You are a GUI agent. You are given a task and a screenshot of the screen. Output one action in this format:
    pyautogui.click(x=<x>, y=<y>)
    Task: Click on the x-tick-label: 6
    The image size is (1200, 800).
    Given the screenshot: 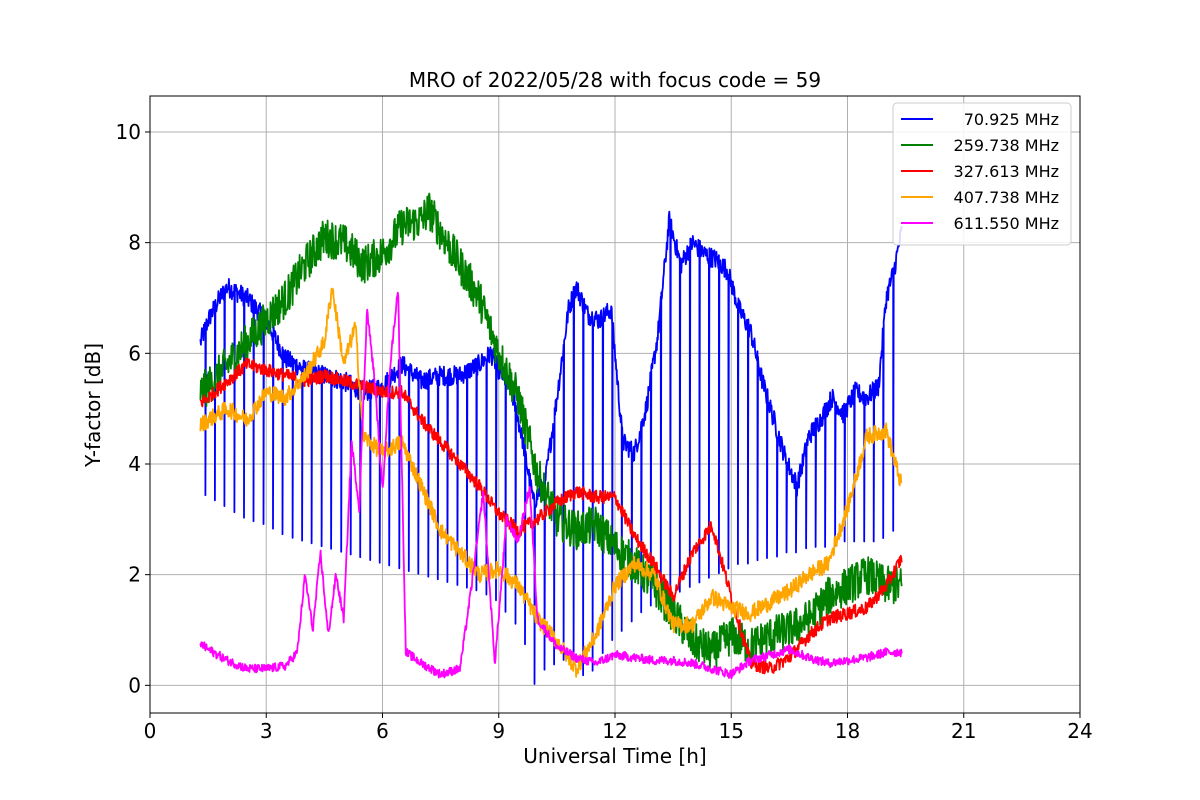 What is the action you would take?
    pyautogui.click(x=382, y=731)
    